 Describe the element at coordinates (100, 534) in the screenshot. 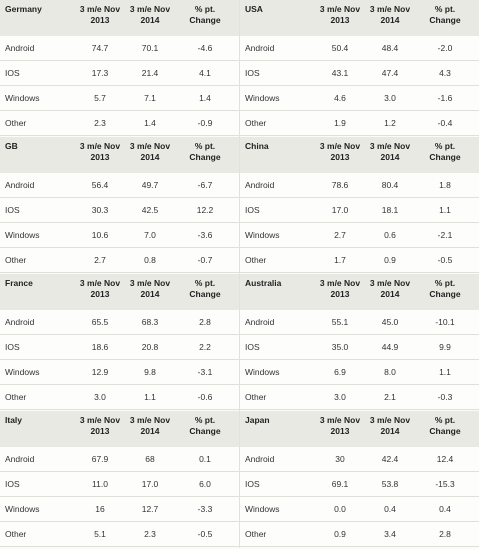

I see `value-cell: 5.1` at that location.